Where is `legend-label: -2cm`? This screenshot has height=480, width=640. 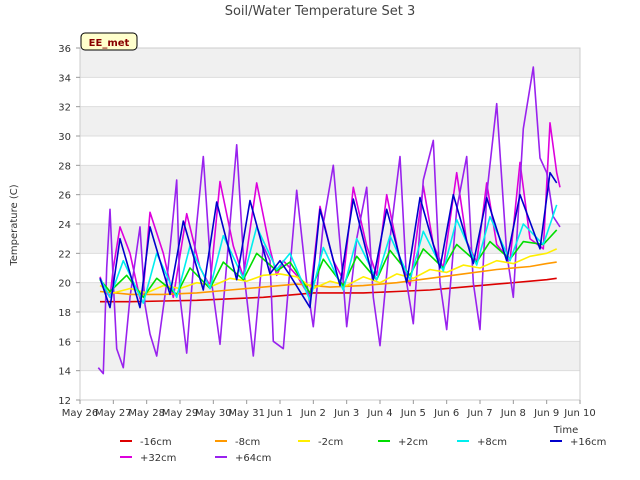
legend-label: -2cm is located at coordinates (330, 442).